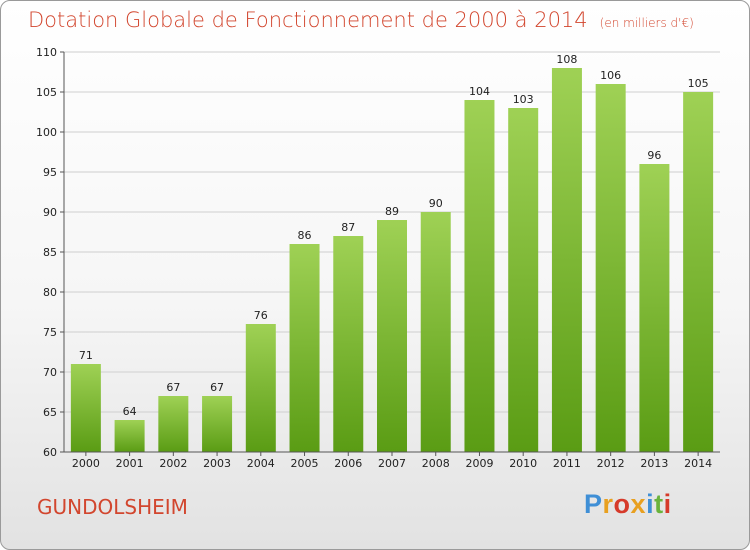 The height and width of the screenshot is (550, 750). I want to click on bar-value-label: 90, so click(436, 203).